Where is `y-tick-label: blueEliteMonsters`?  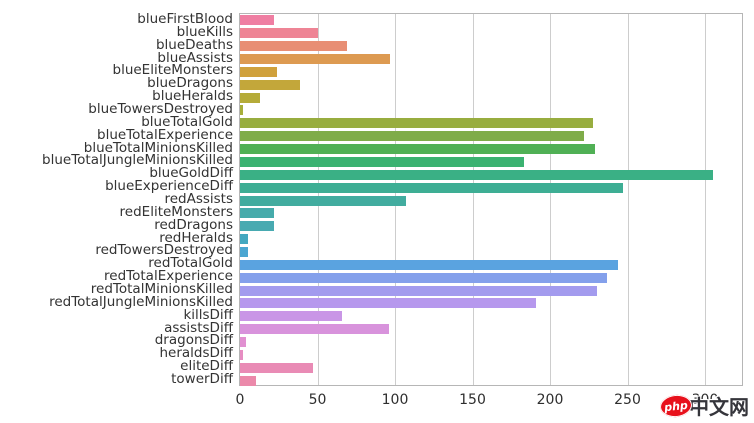
y-tick-label: blueEliteMonsters is located at coordinates (173, 70).